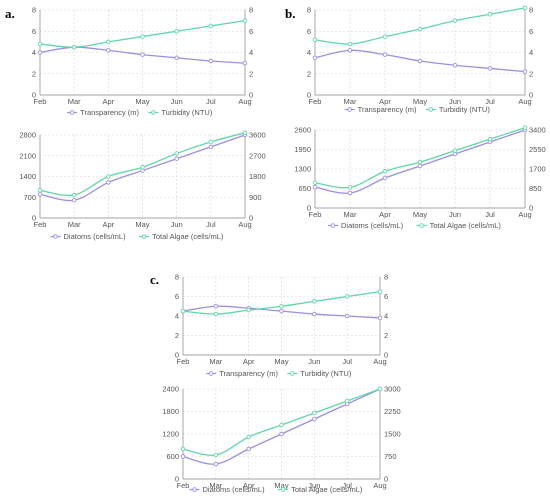  I want to click on legend-label: Turbidity (NTU), so click(464, 109).